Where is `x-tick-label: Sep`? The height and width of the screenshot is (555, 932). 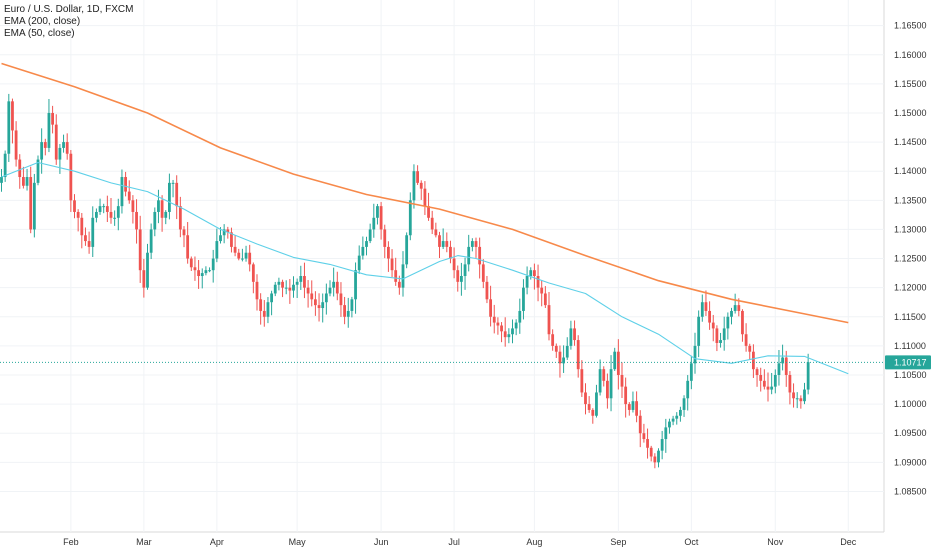 x-tick-label: Sep is located at coordinates (618, 542).